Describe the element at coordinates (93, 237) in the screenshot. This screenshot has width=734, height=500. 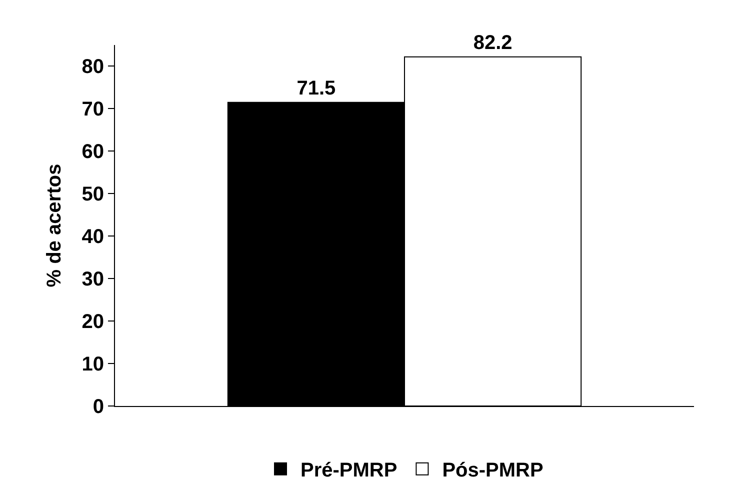
I see `y-tick-label: 40` at that location.